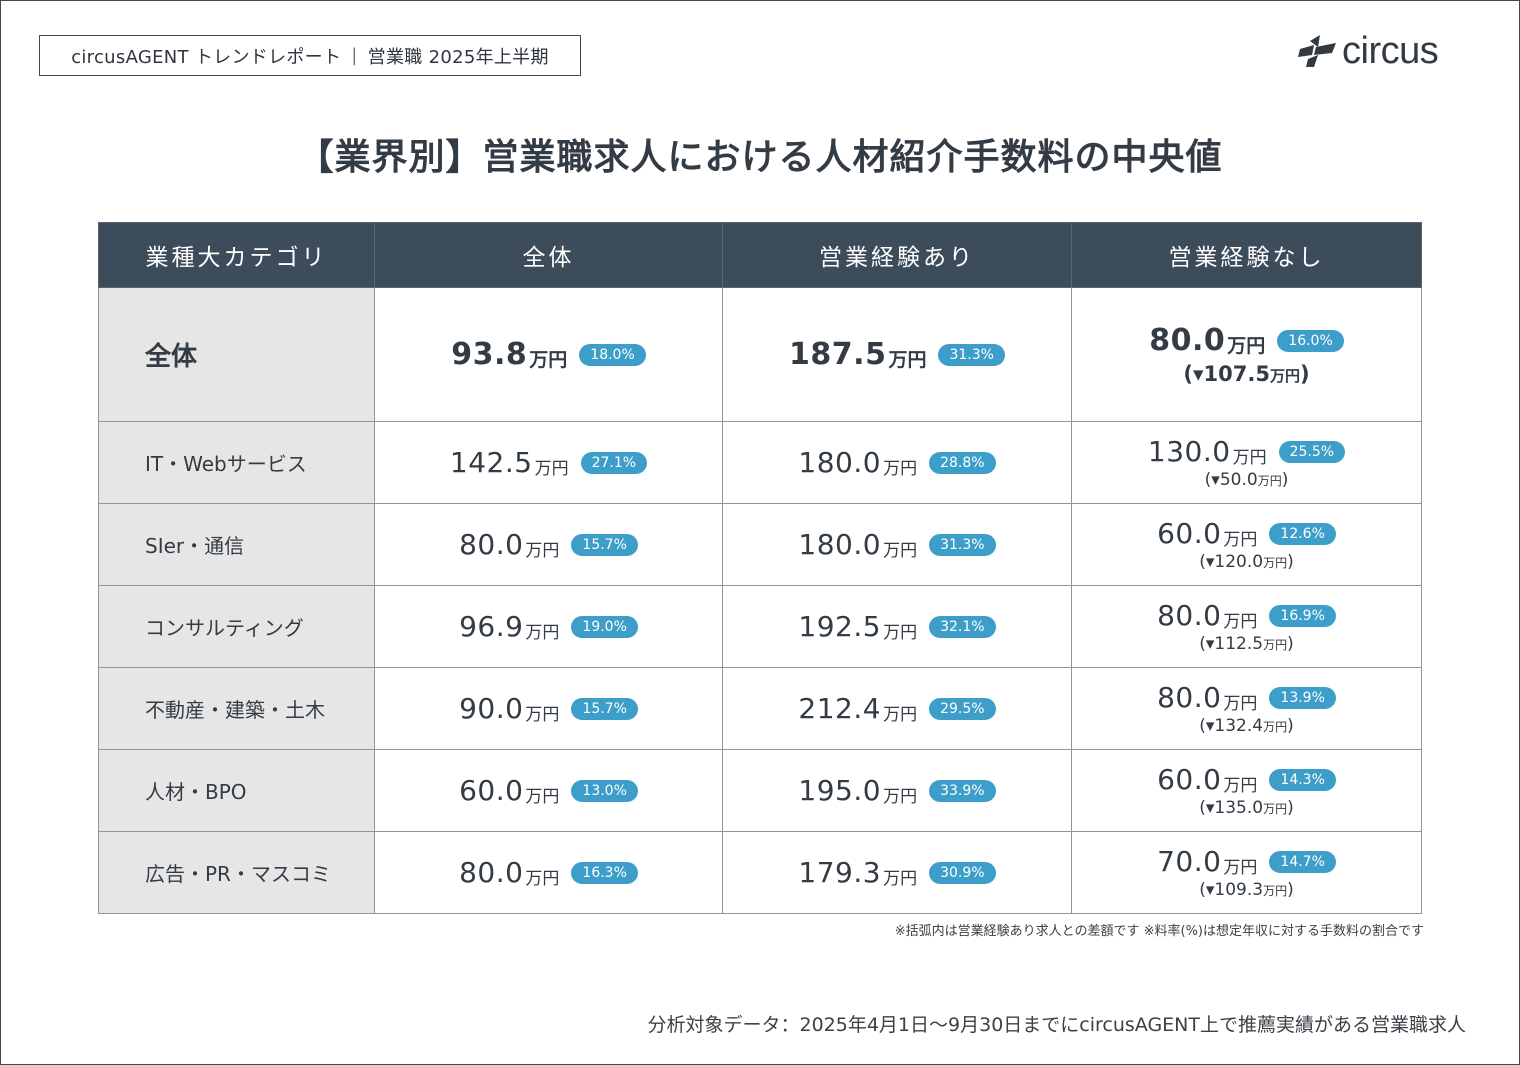 This screenshot has height=1065, width=1520. What do you see at coordinates (604, 872) in the screenshot?
I see `rate-badge: 16.3%` at bounding box center [604, 872].